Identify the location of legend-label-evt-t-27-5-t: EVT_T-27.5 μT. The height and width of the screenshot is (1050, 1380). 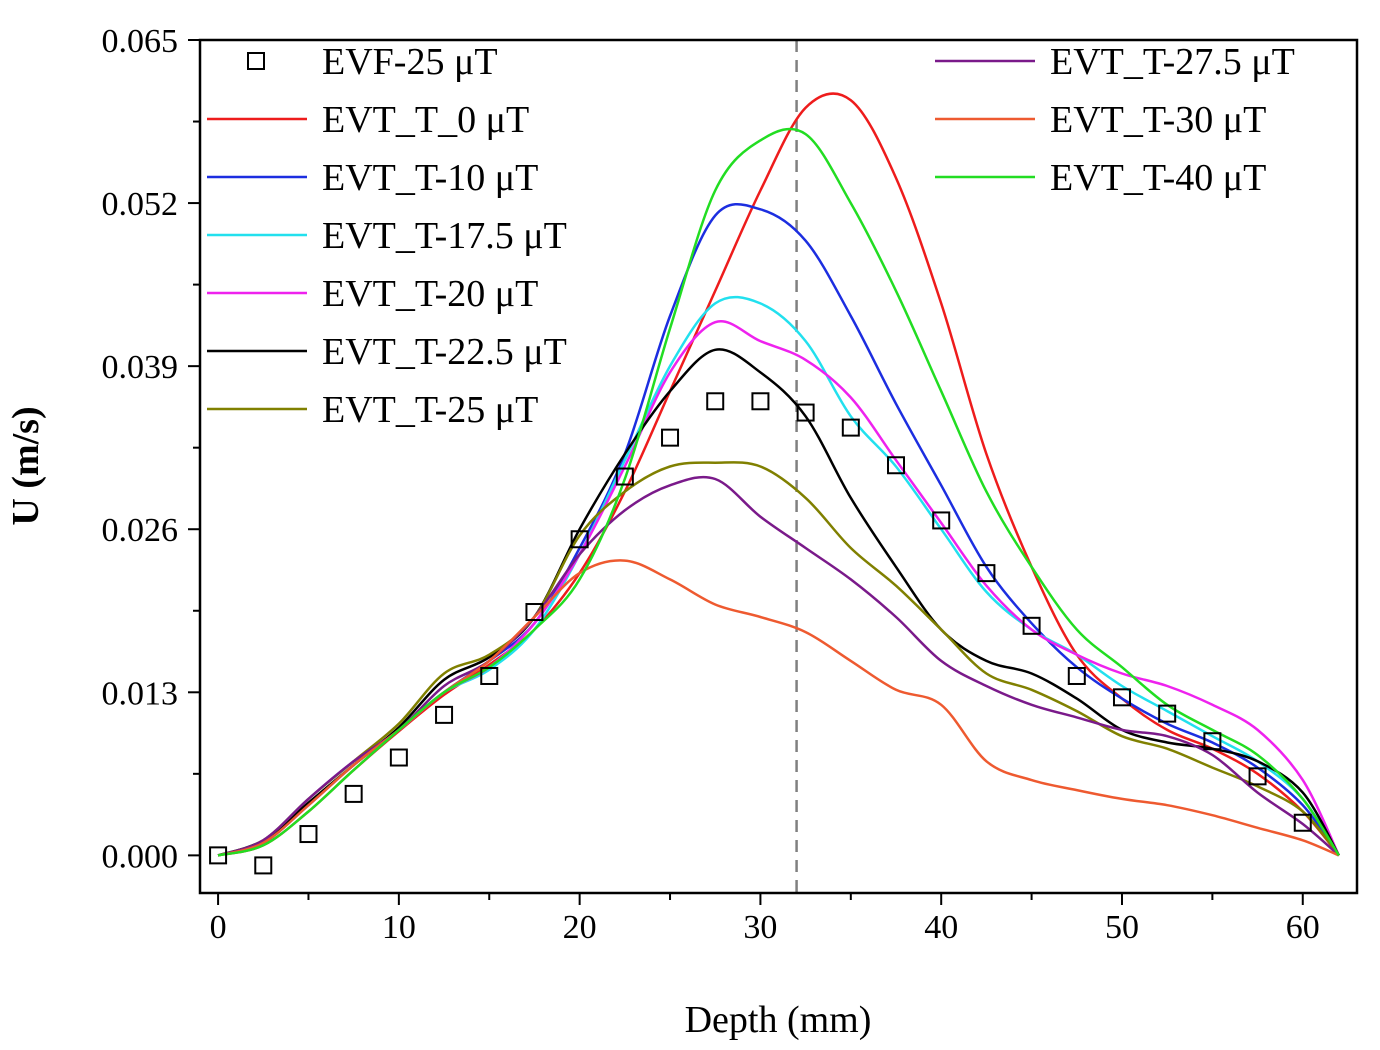
(1172, 62).